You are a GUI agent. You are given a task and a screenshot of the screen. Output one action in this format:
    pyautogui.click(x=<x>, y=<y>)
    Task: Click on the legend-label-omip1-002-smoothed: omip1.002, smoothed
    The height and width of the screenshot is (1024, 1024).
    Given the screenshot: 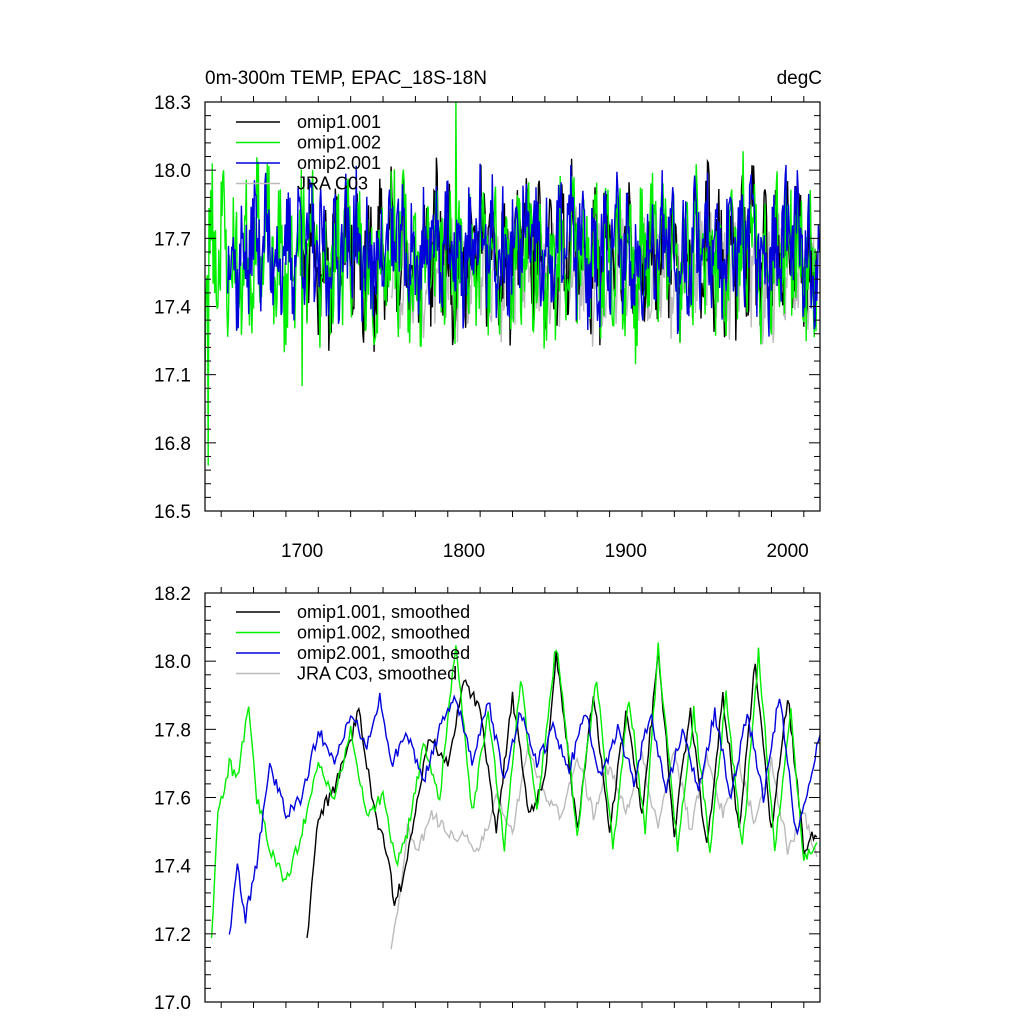 What is the action you would take?
    pyautogui.click(x=383, y=633)
    